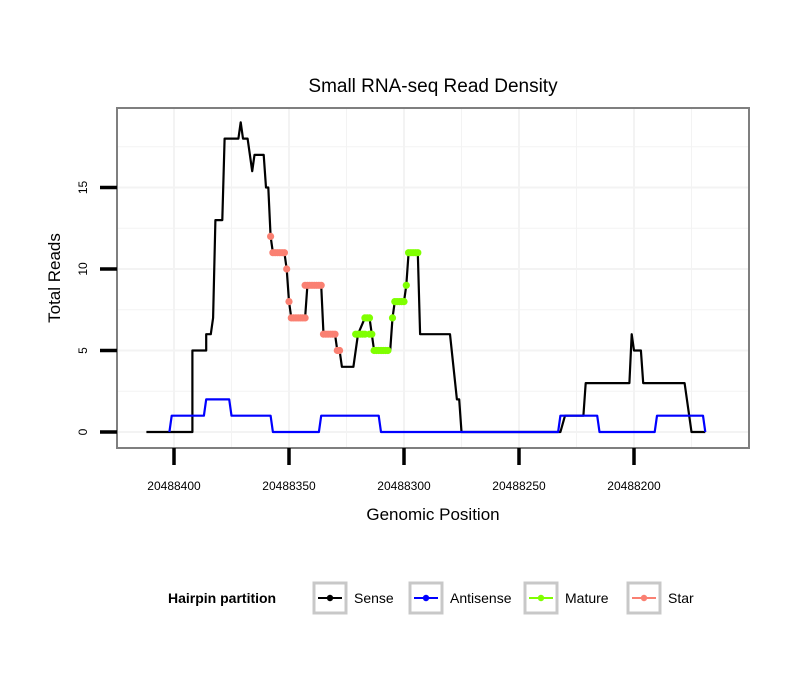 This screenshot has height=690, width=810. What do you see at coordinates (222, 598) in the screenshot?
I see `legend-title: Hairpin partition` at bounding box center [222, 598].